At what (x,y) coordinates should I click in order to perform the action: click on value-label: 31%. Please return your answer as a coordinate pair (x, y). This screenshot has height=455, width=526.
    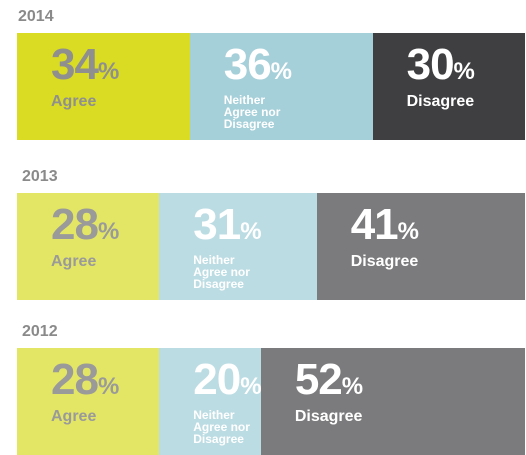
    Looking at the image, I should click on (227, 224).